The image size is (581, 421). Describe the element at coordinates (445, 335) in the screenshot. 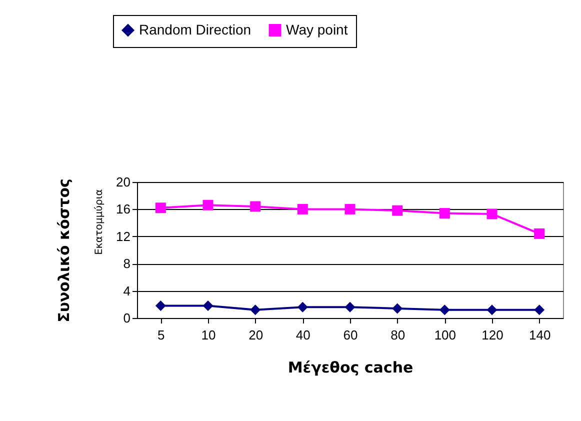

I see `x-tick-label: 100` at that location.